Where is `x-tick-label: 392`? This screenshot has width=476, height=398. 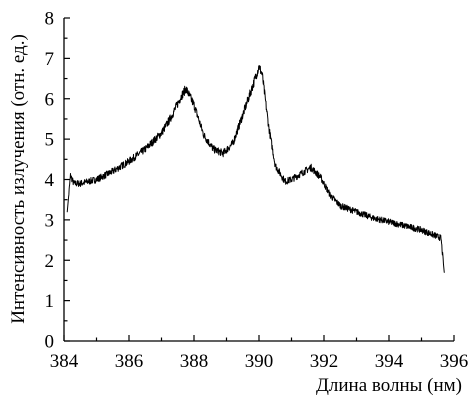
x-tick-label: 392 is located at coordinates (324, 361).